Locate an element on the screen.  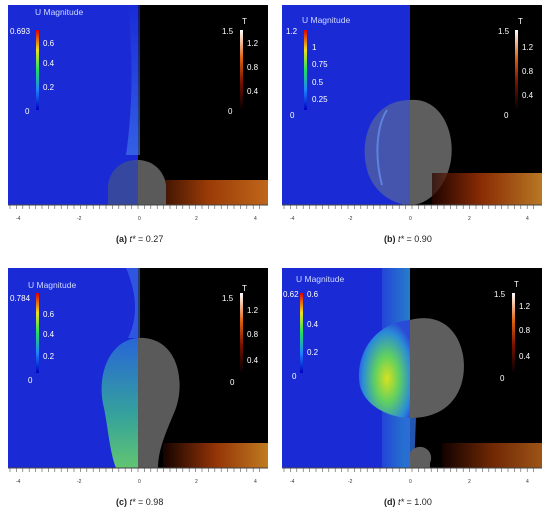
panel-b-caption: (b) t* = 0.90 is located at coordinates (408, 239).